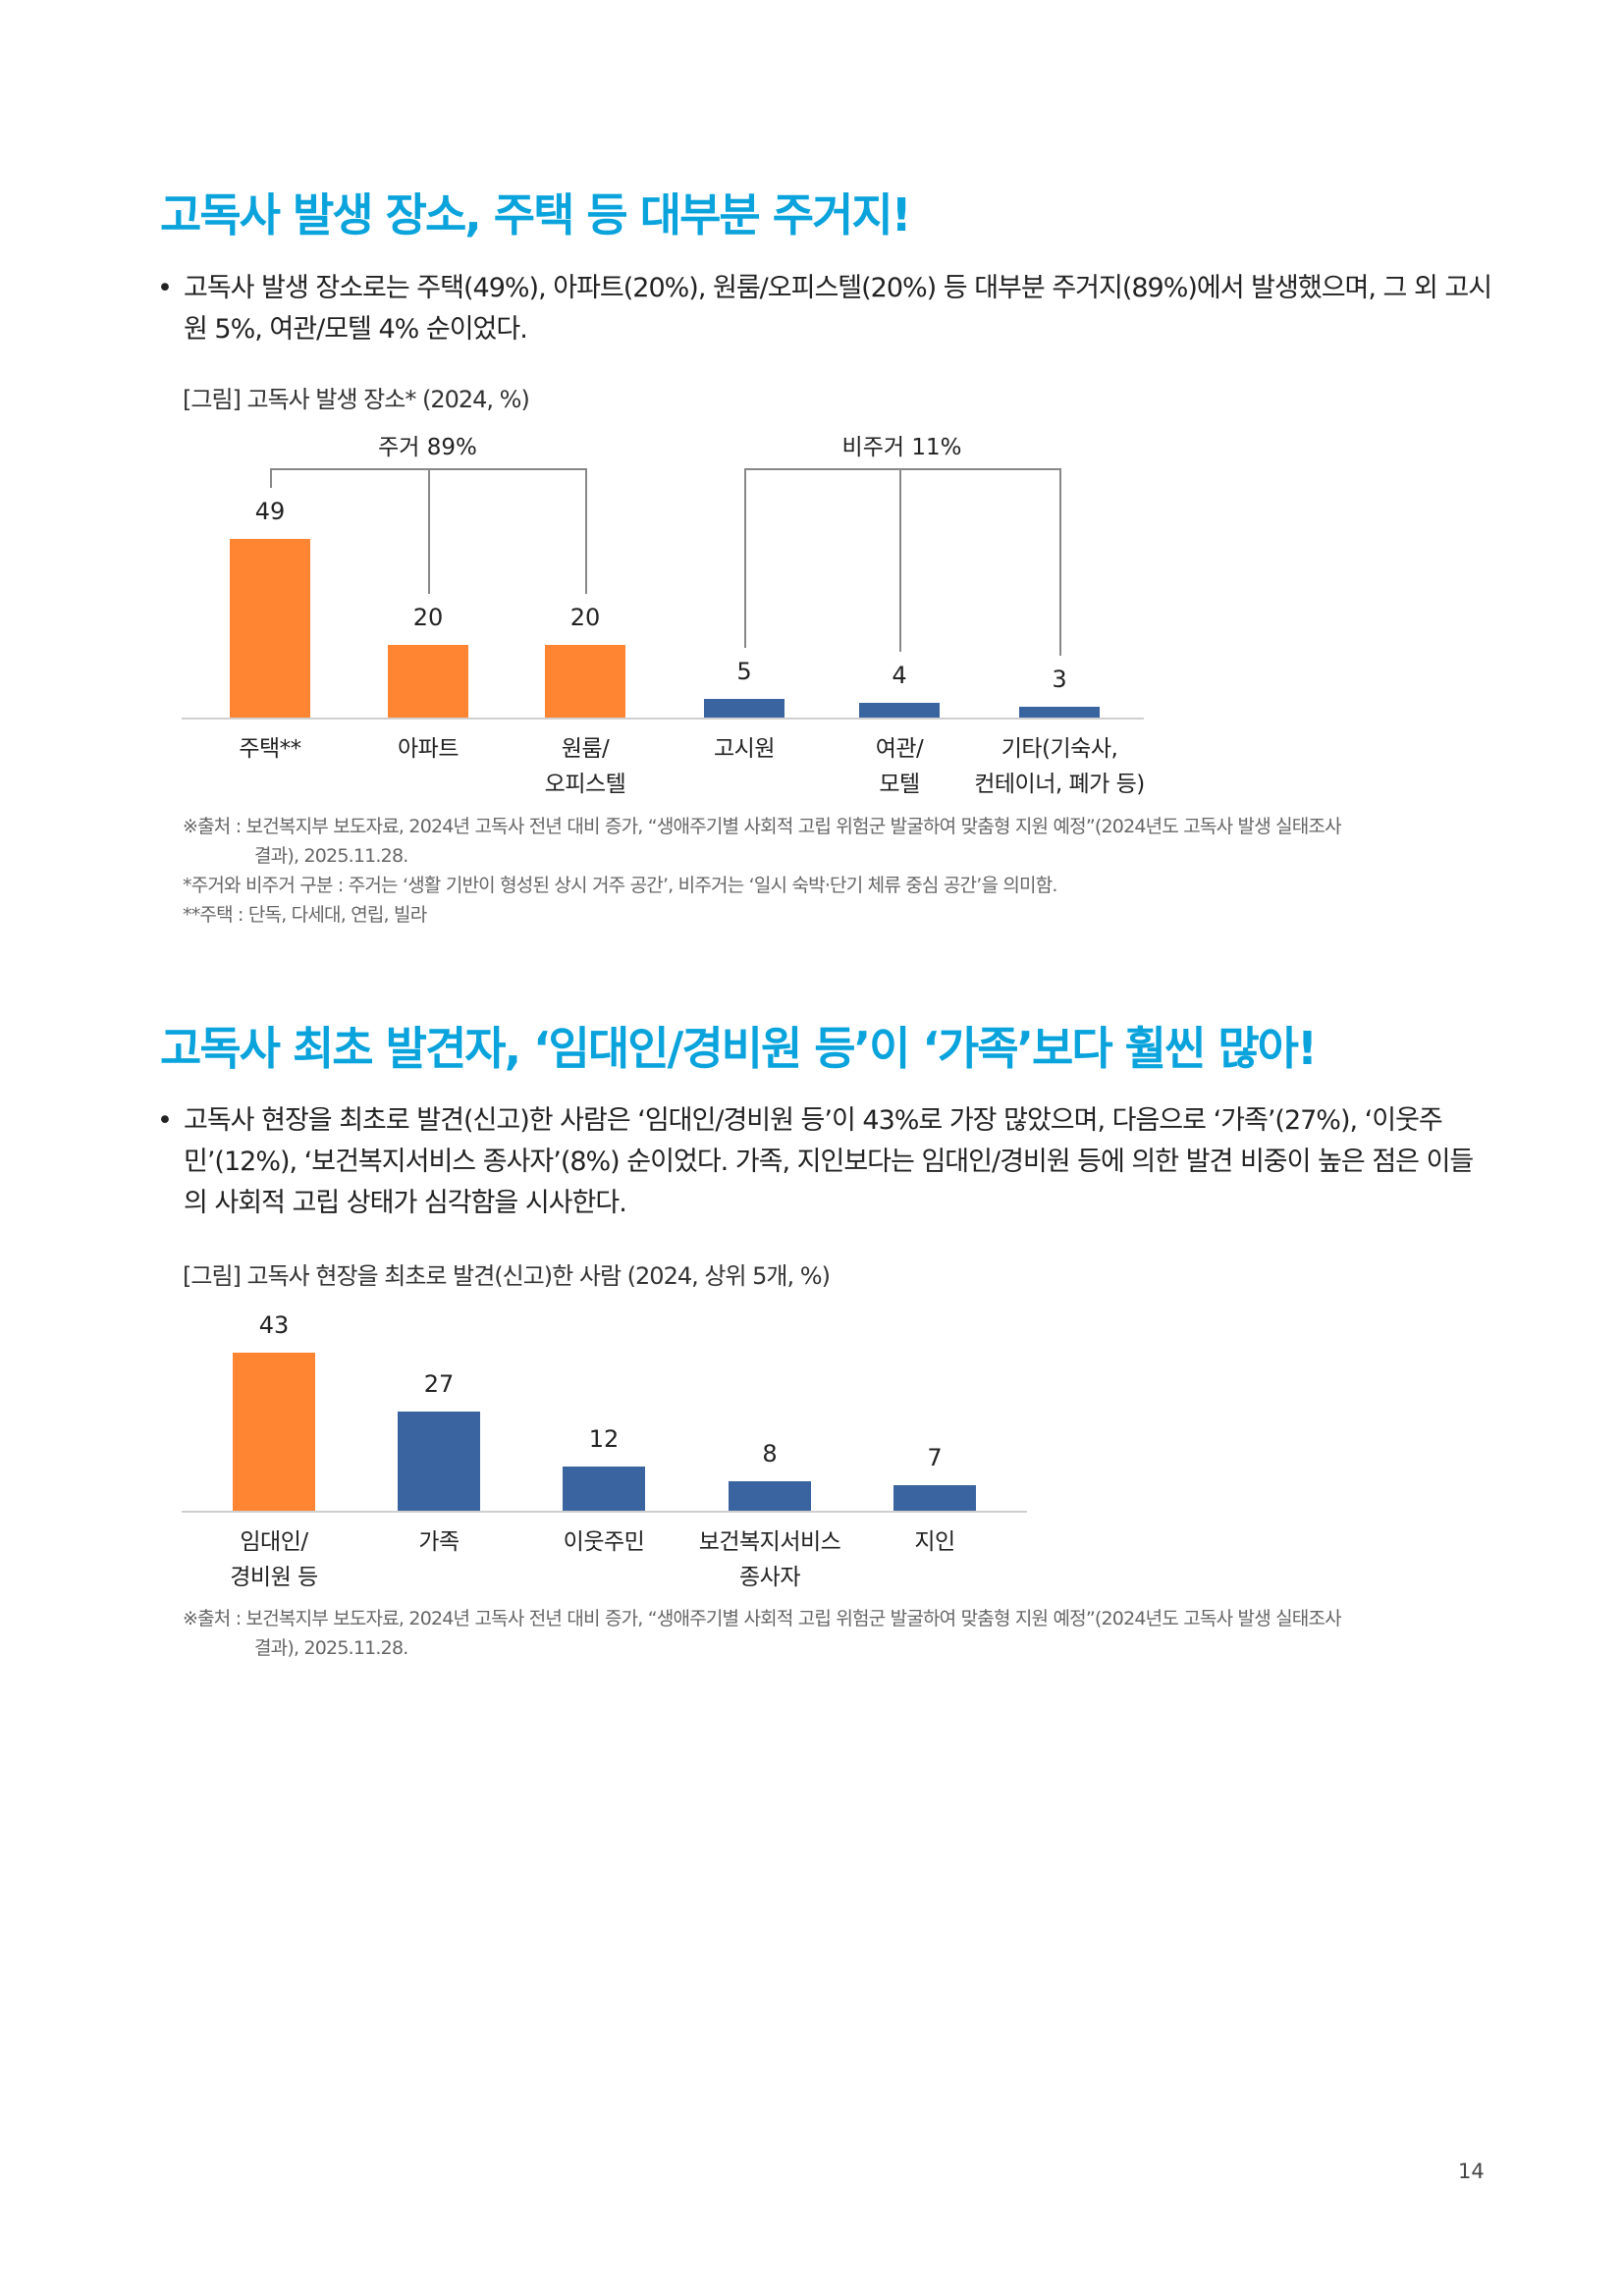 The height and width of the screenshot is (2296, 1623). Describe the element at coordinates (899, 676) in the screenshot. I see `data-label: 4` at that location.